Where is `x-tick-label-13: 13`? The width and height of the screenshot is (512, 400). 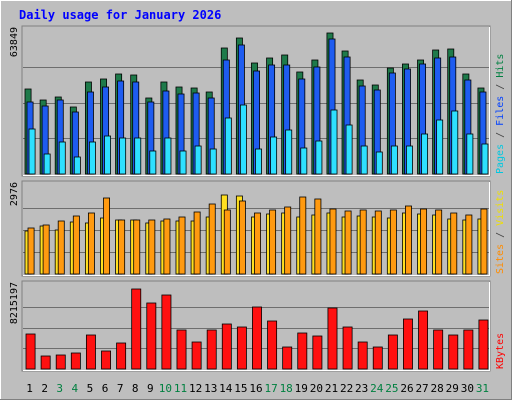 x-tick-label-13: 13 is located at coordinates (210, 388).